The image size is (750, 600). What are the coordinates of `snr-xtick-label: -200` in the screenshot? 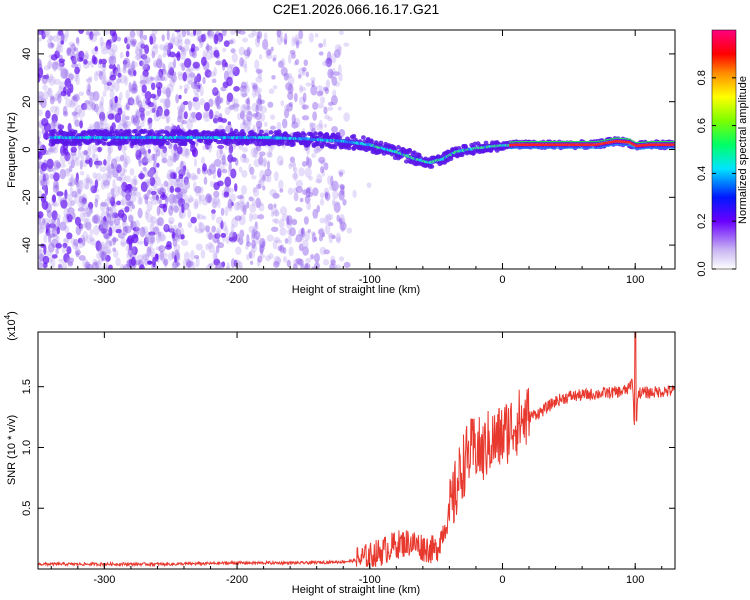 It's located at (237, 580).